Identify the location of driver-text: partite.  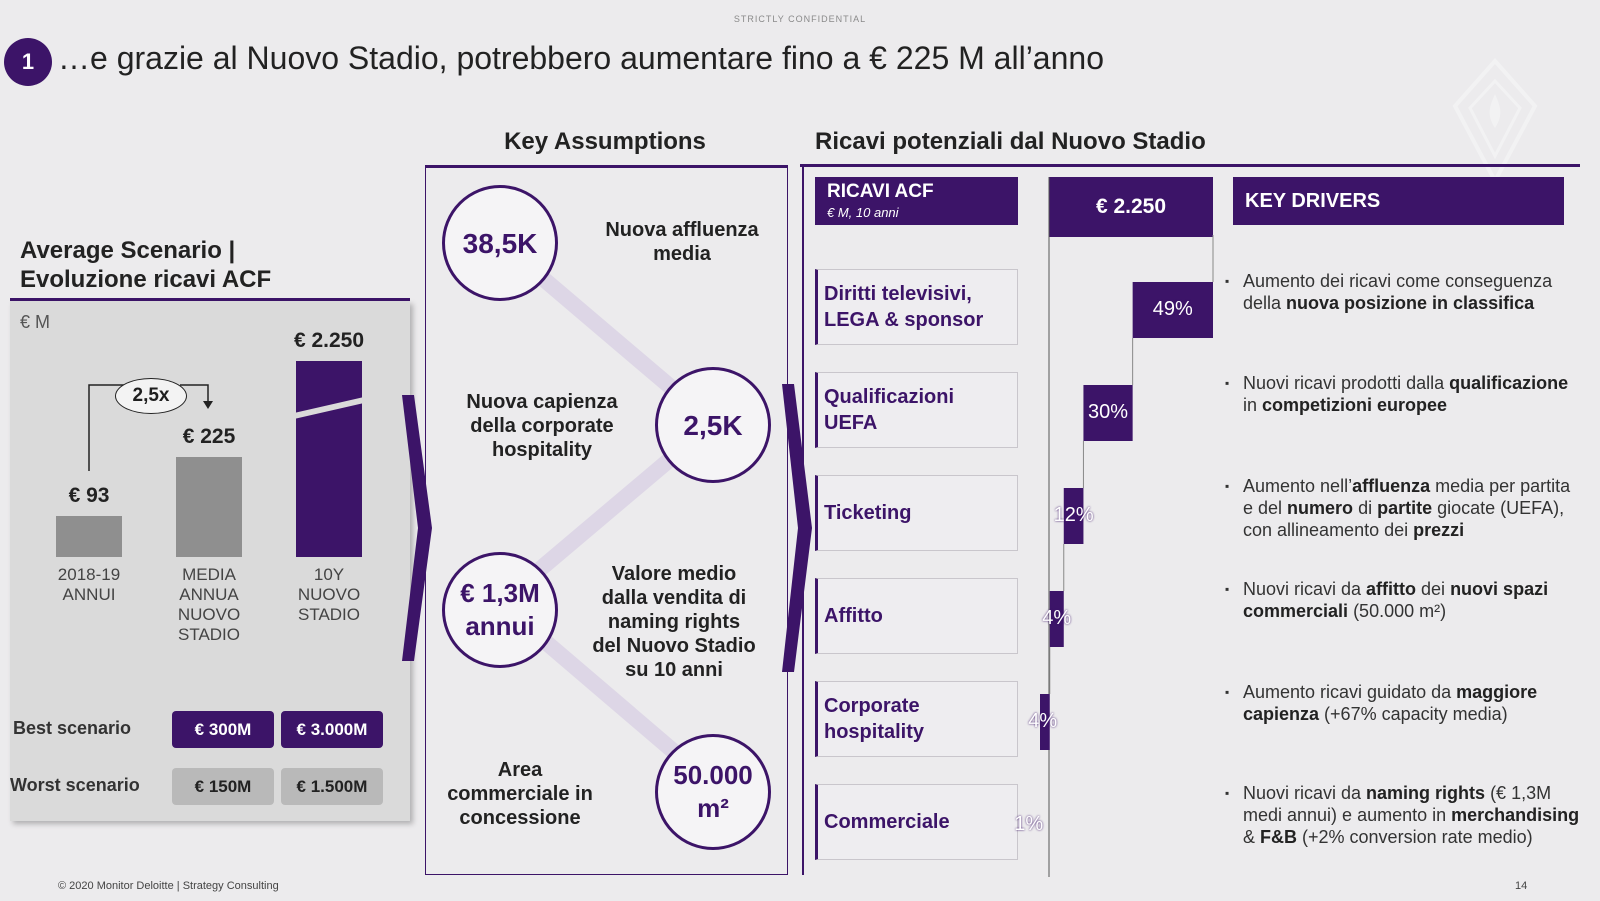
(1405, 508).